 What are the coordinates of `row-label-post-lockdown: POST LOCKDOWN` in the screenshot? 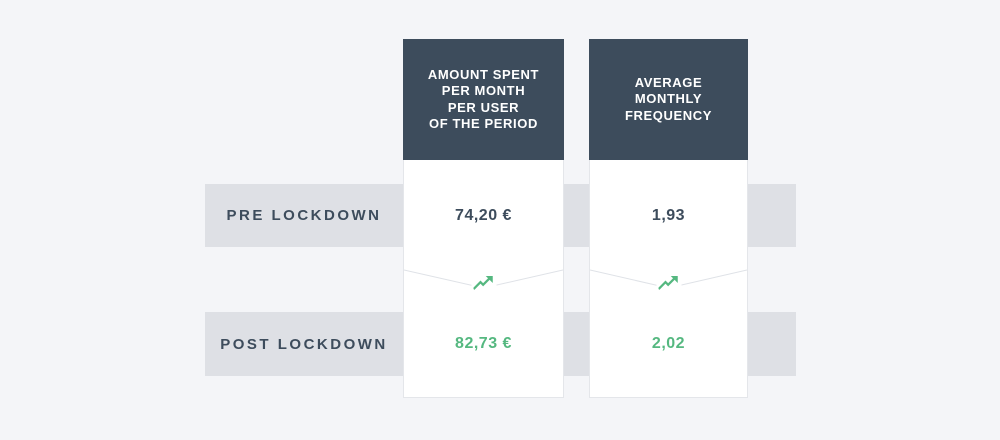 It's located at (304, 344).